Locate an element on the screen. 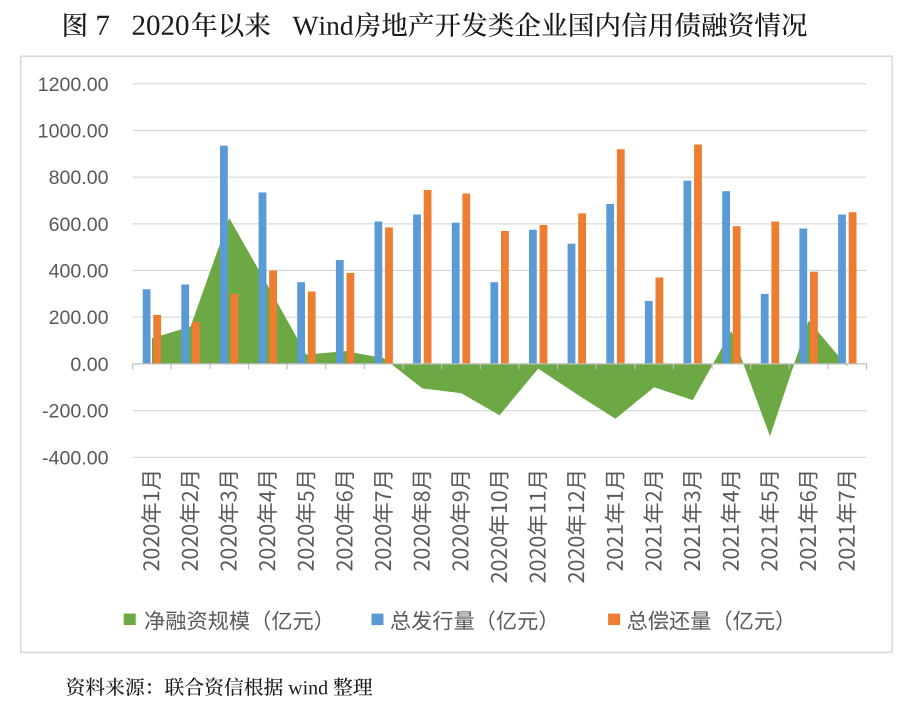 The image size is (908, 706). svg-text: 200.00 is located at coordinates (79, 318).